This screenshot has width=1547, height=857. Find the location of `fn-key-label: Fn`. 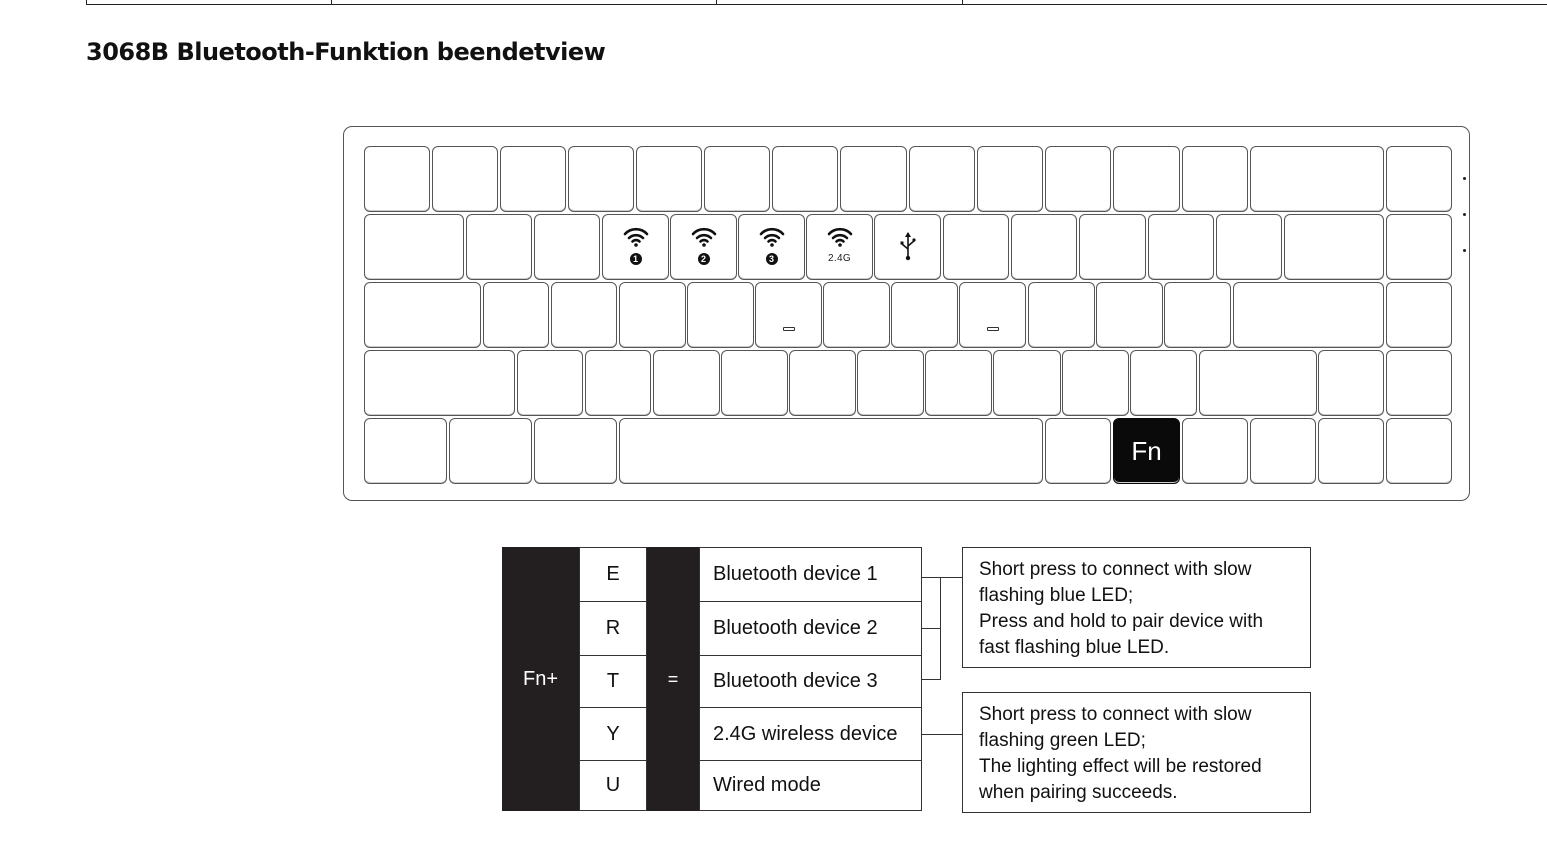

fn-key-label: Fn is located at coordinates (1146, 450).